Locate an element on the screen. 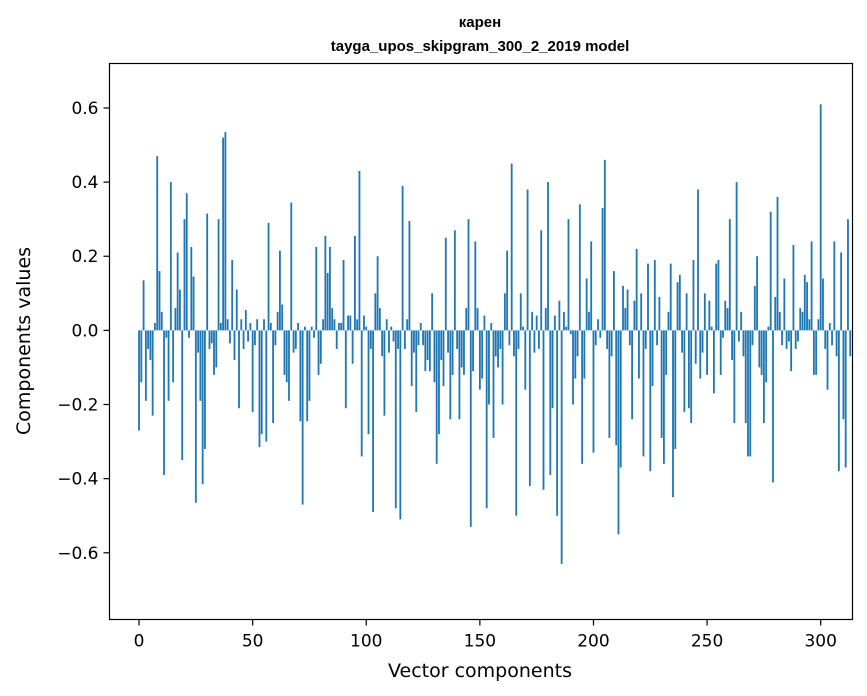 This screenshot has width=867, height=696. x-tick-label-250: 250 is located at coordinates (707, 642).